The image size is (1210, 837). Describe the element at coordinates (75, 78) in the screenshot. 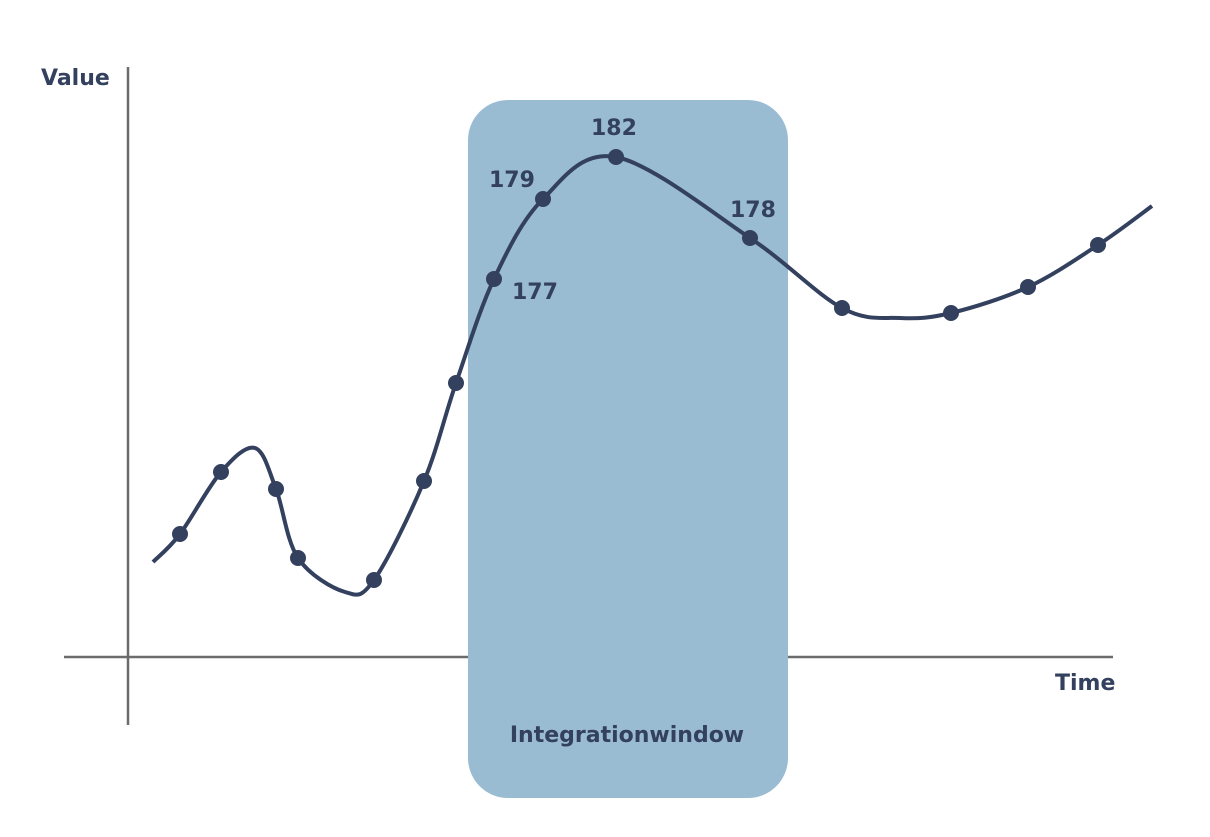

I see `y-axis-label: Value` at that location.